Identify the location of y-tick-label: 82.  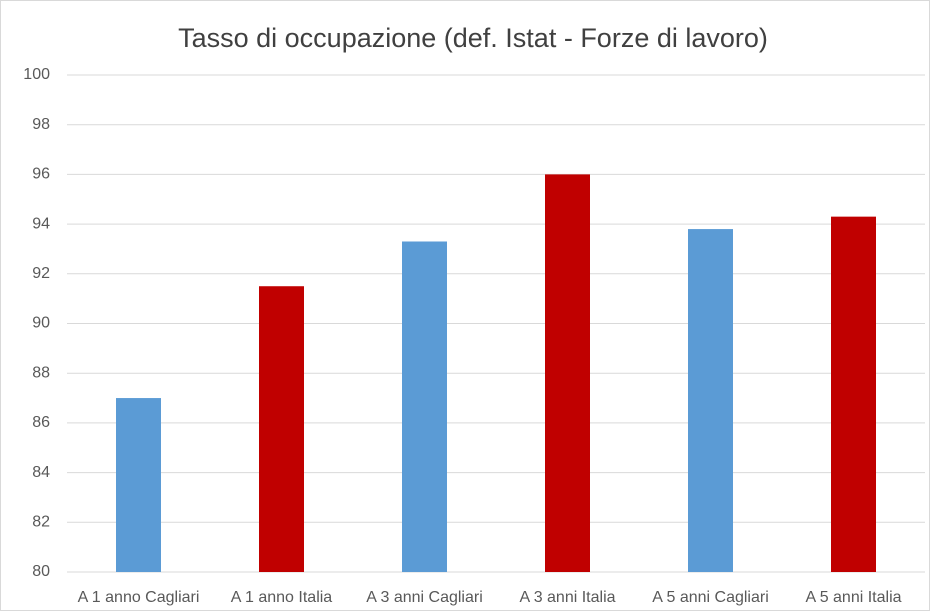
(41, 522).